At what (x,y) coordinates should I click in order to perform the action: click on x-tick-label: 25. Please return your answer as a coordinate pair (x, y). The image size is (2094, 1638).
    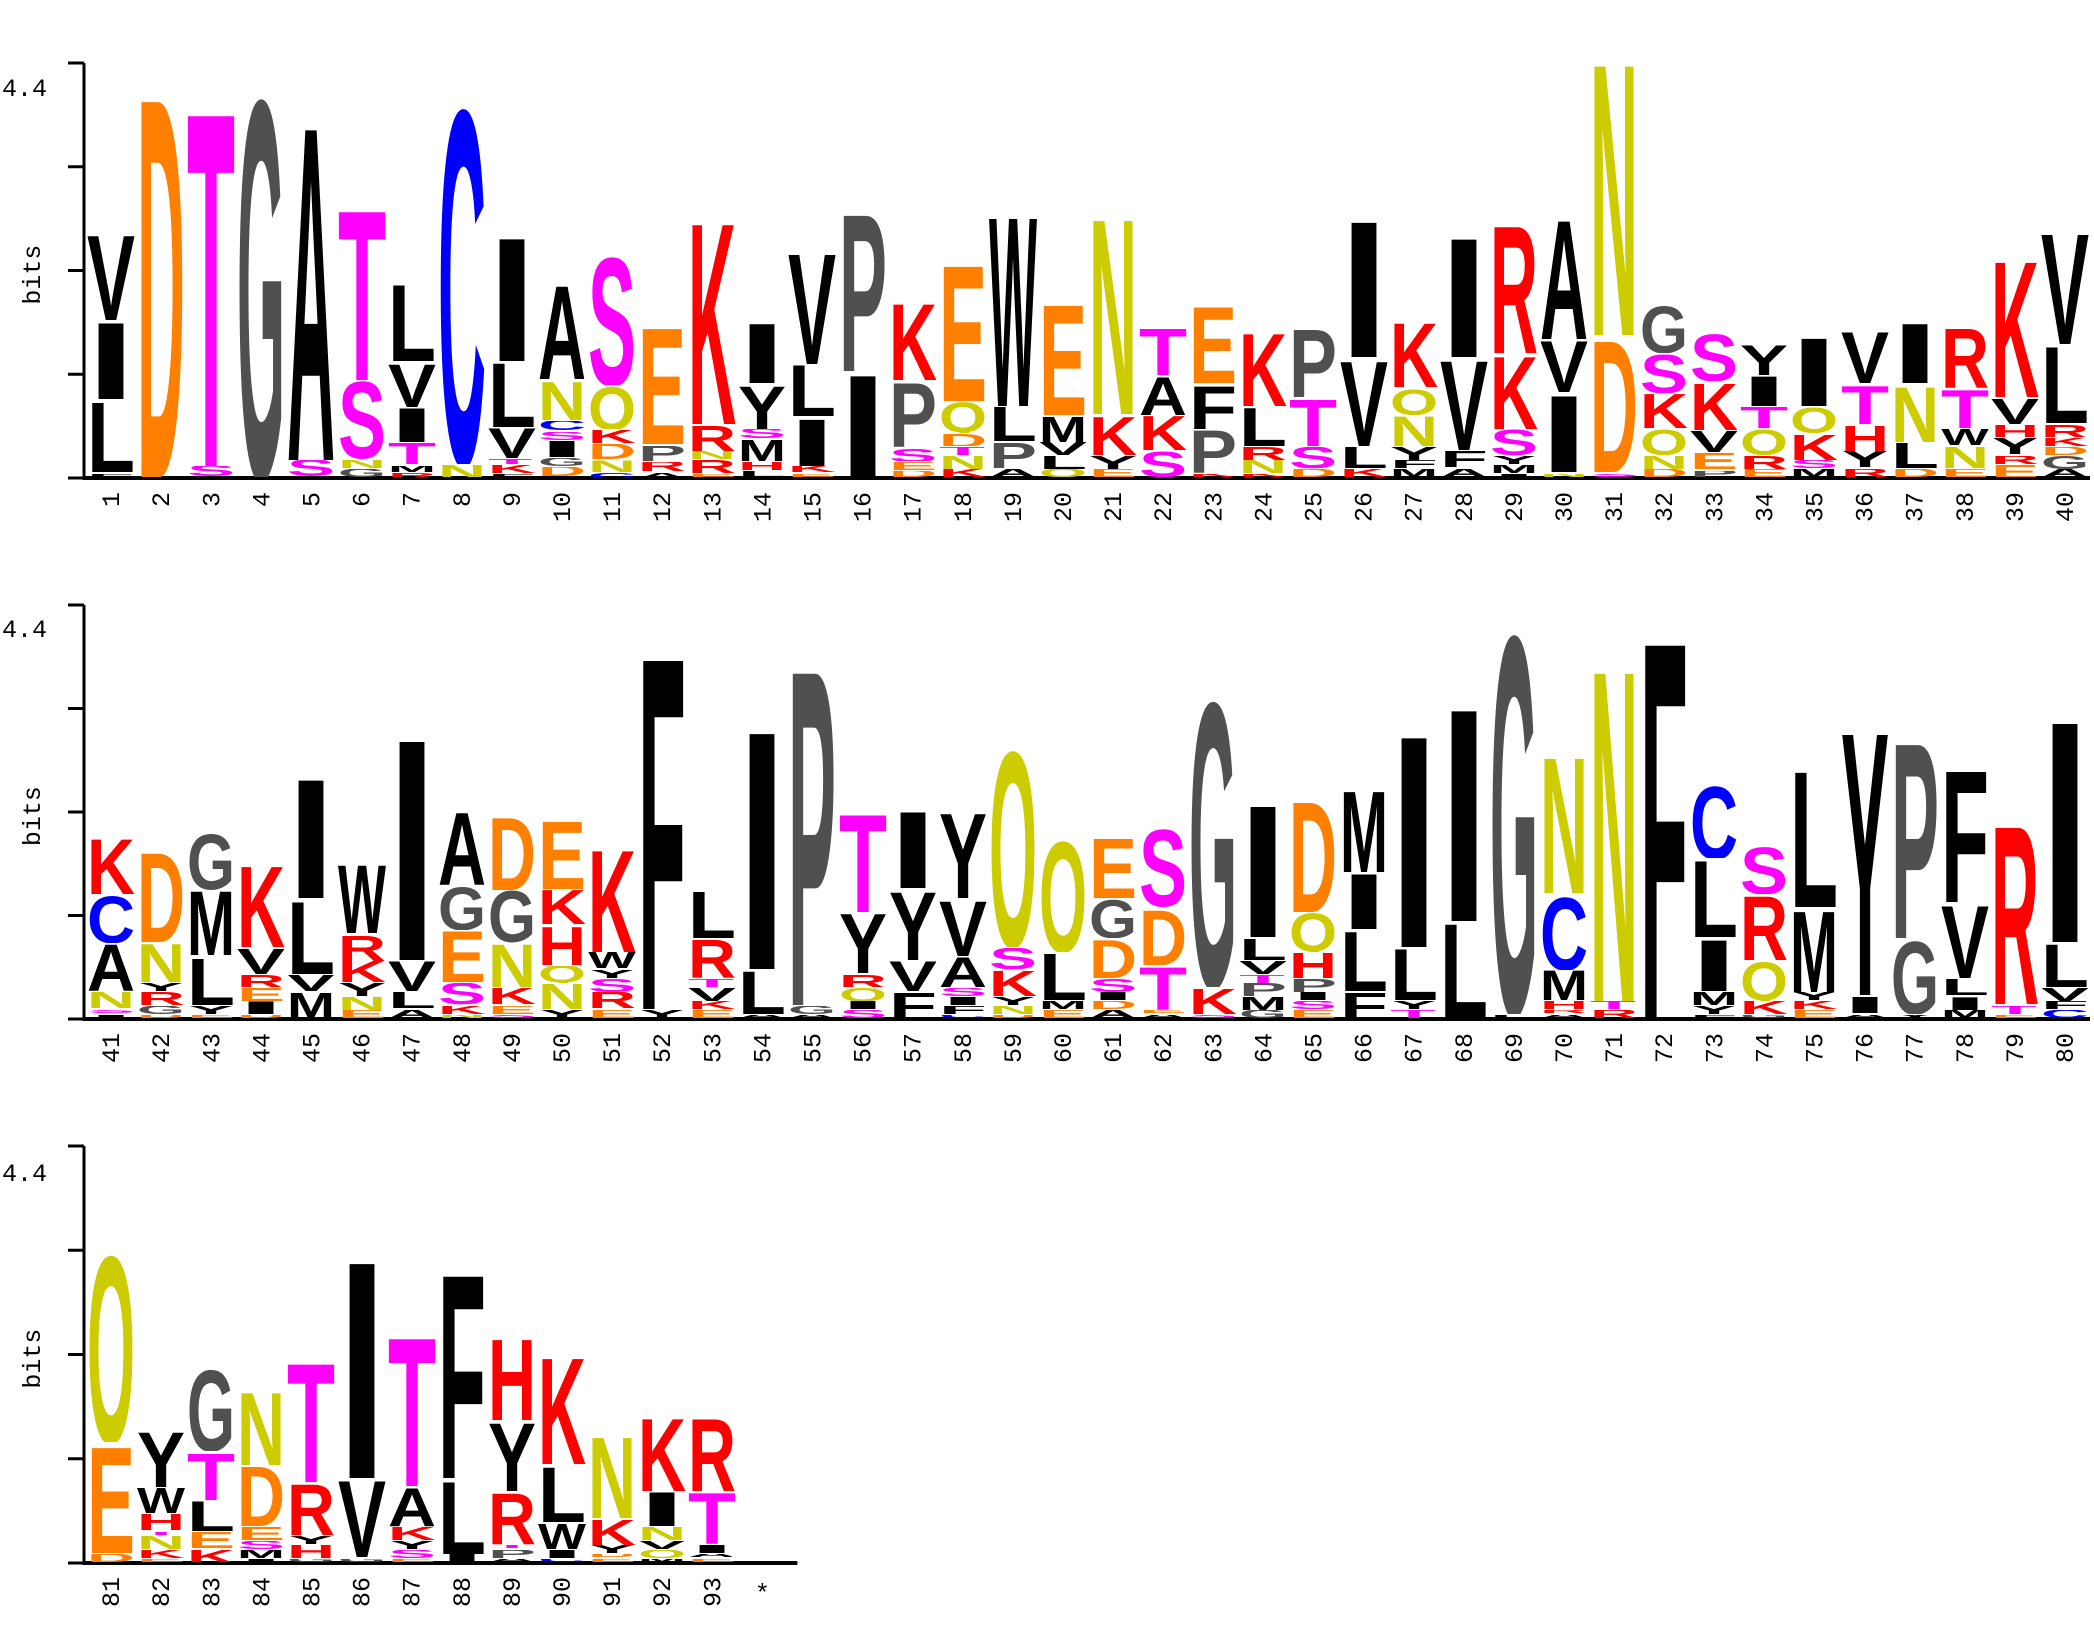
    Looking at the image, I should click on (1314, 507).